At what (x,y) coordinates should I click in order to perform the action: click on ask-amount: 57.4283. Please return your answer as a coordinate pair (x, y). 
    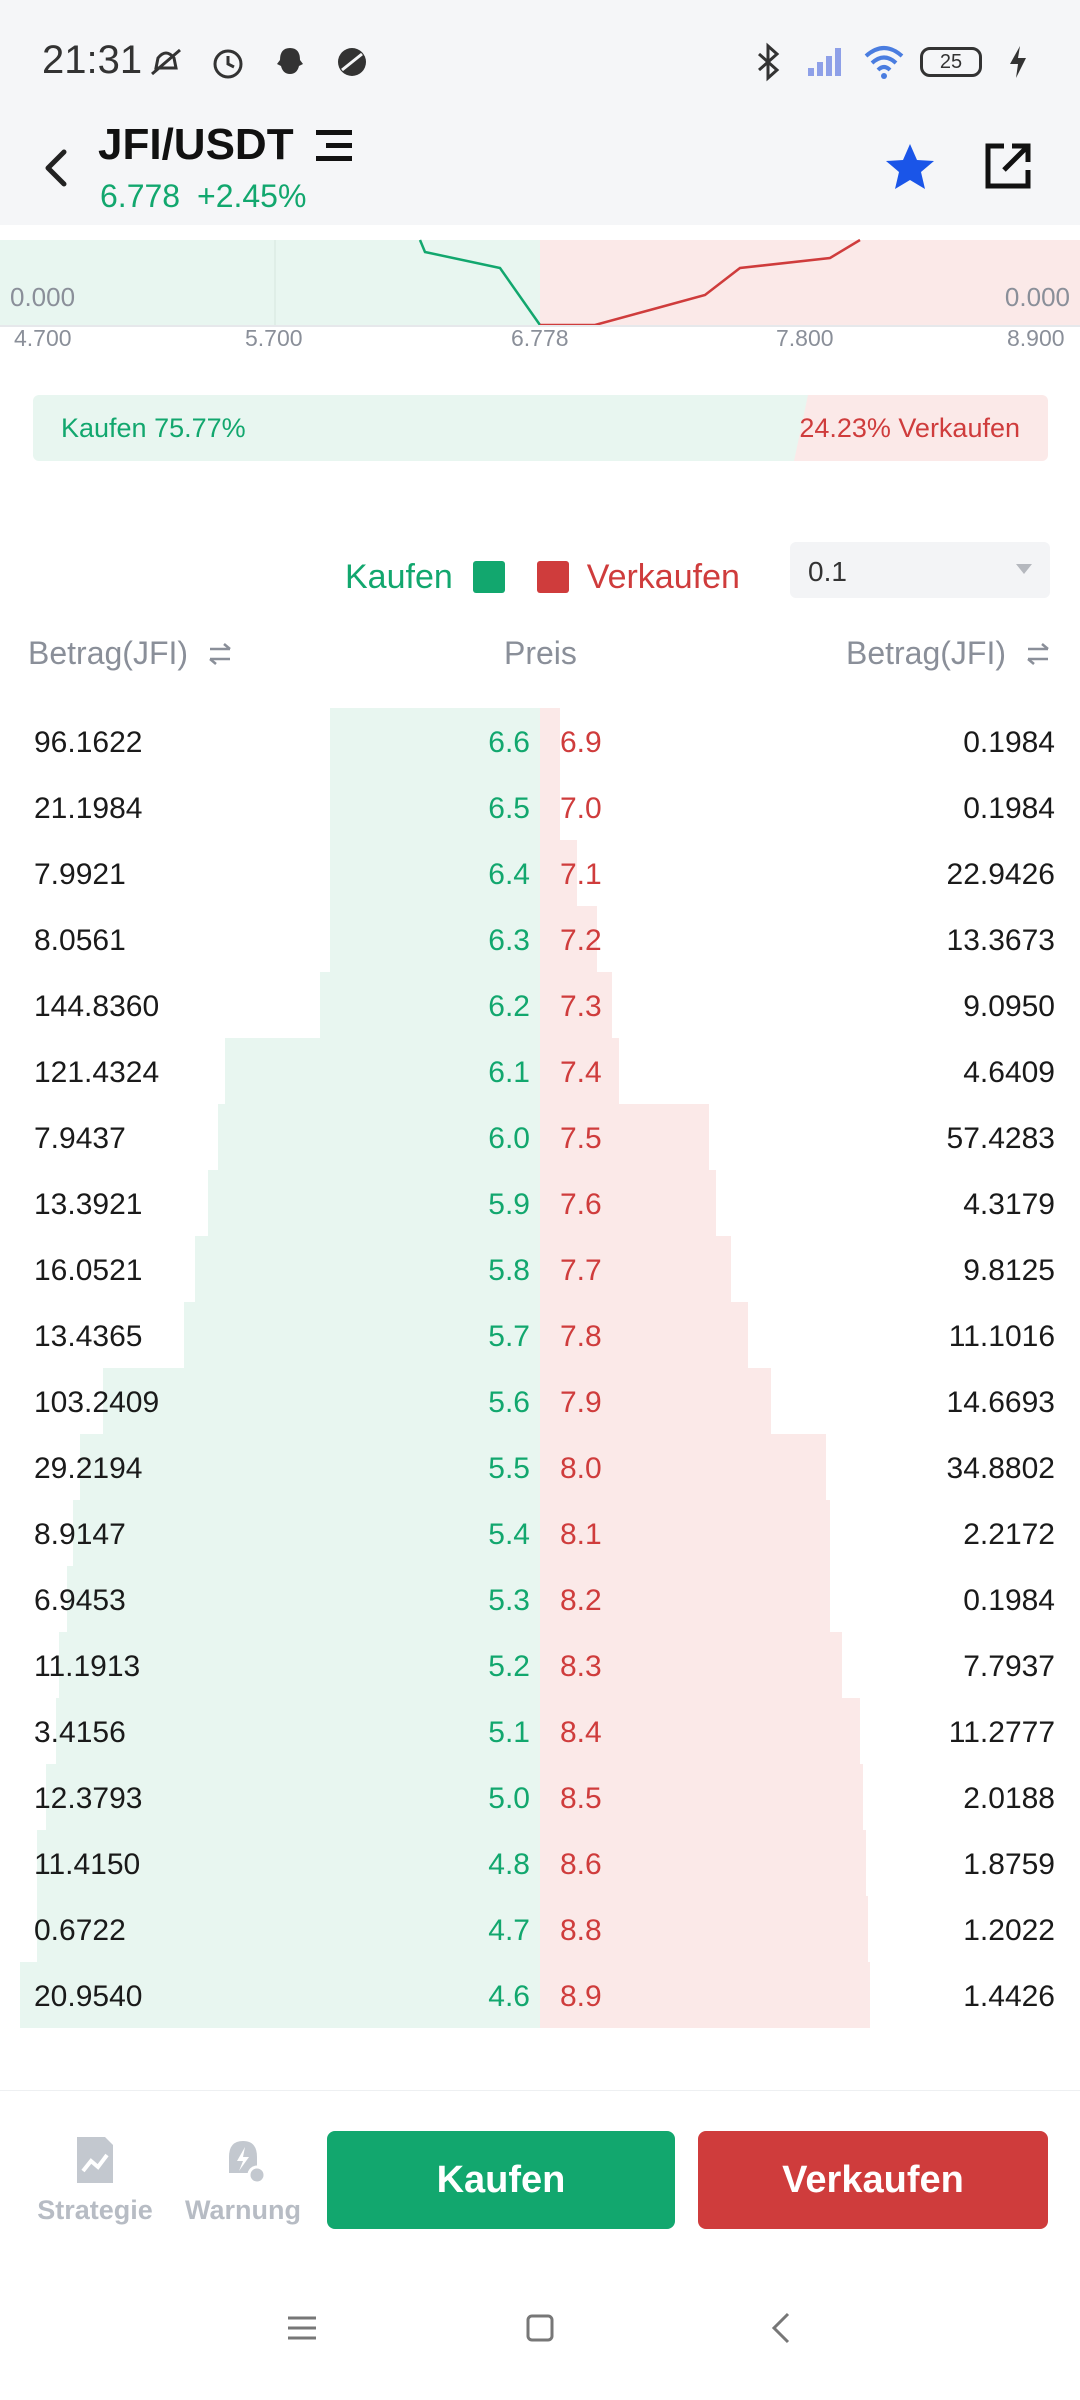
    Looking at the image, I should click on (1000, 1138).